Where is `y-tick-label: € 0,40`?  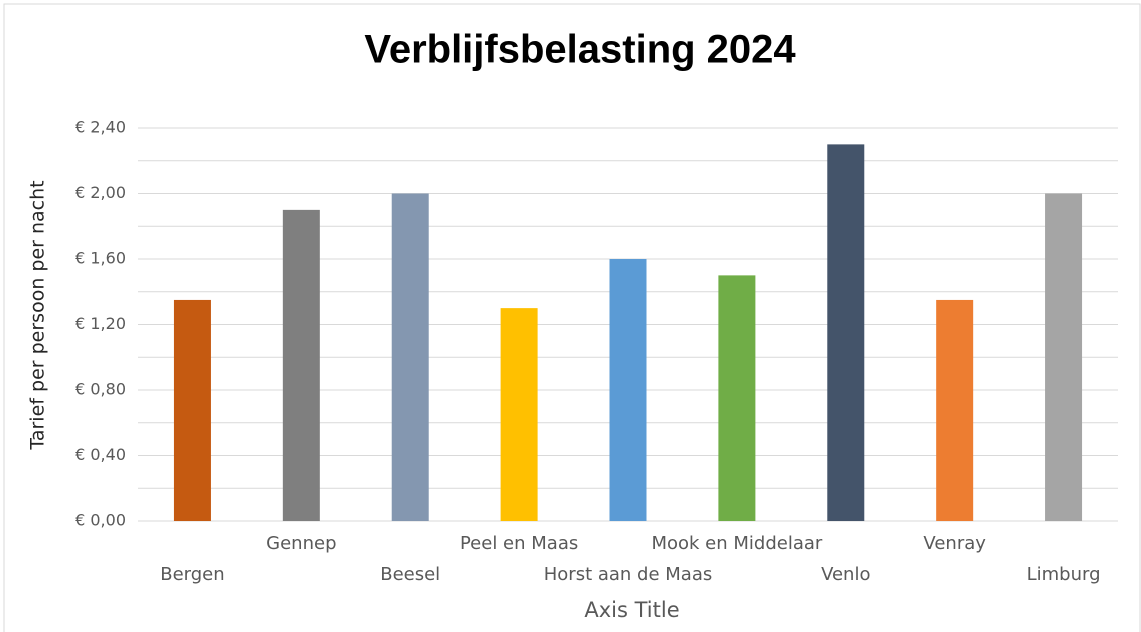 y-tick-label: € 0,40 is located at coordinates (100, 454).